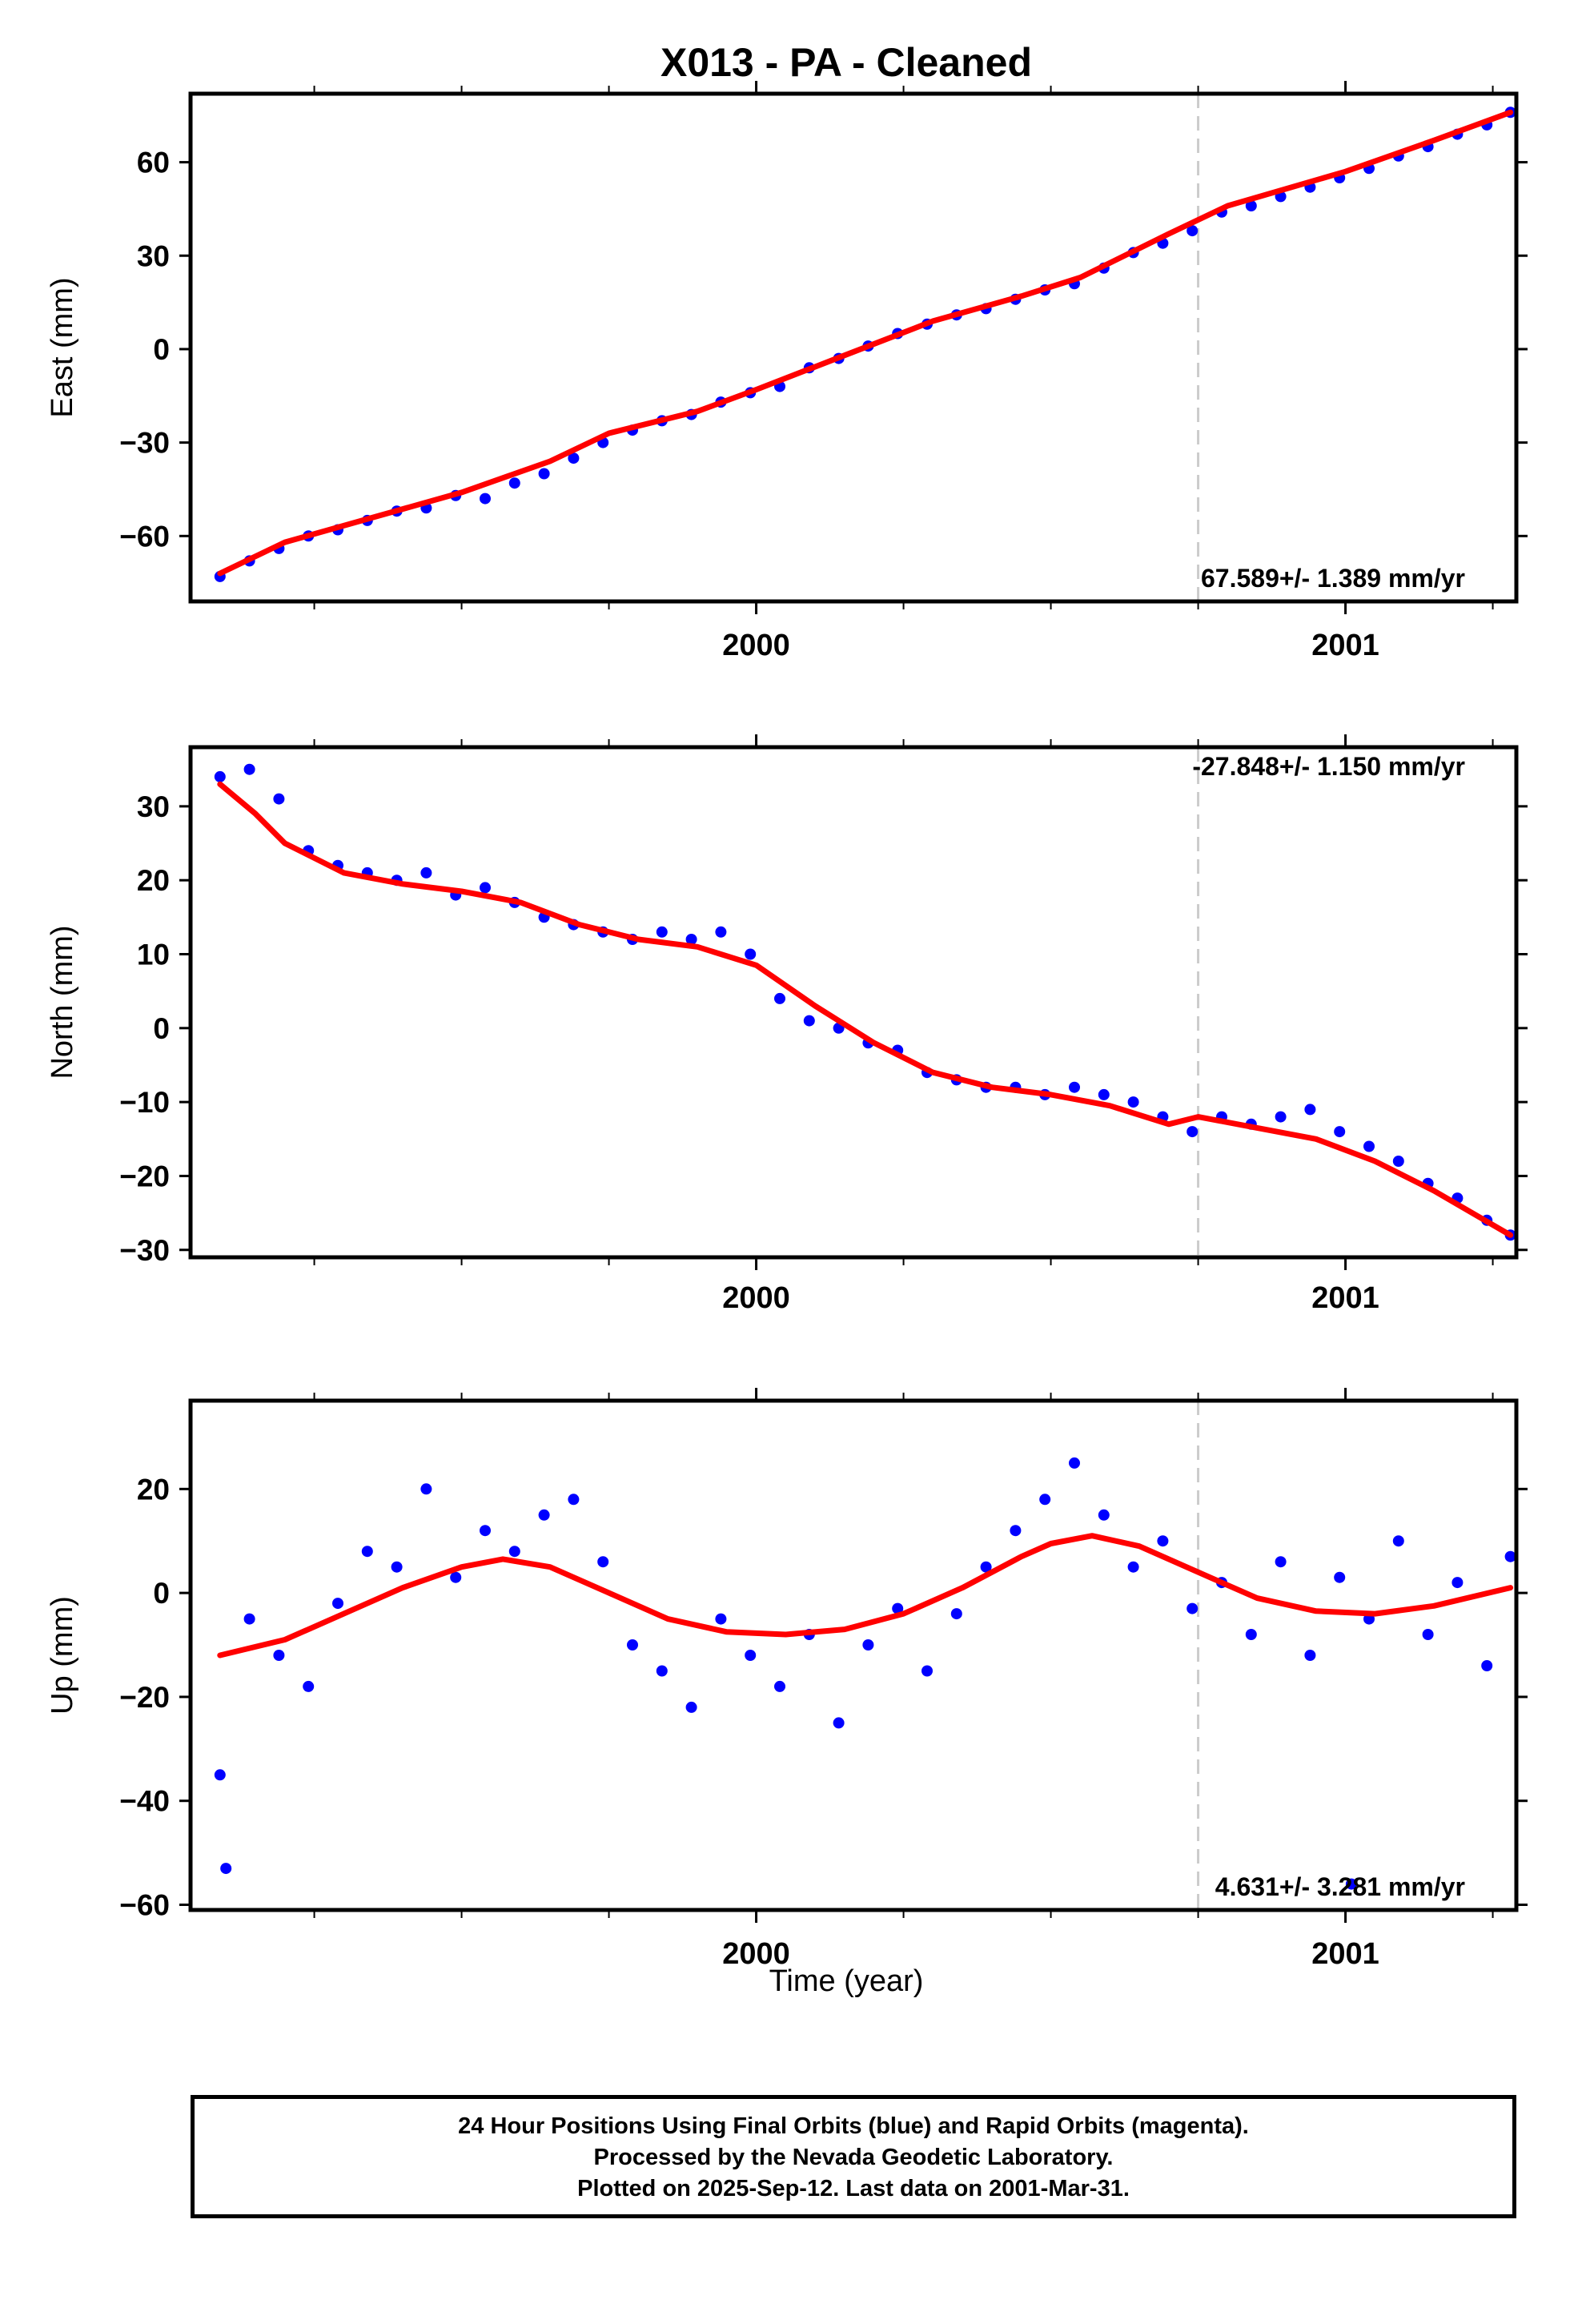  I want to click on x-axis-label: Time (year), so click(847, 1981).